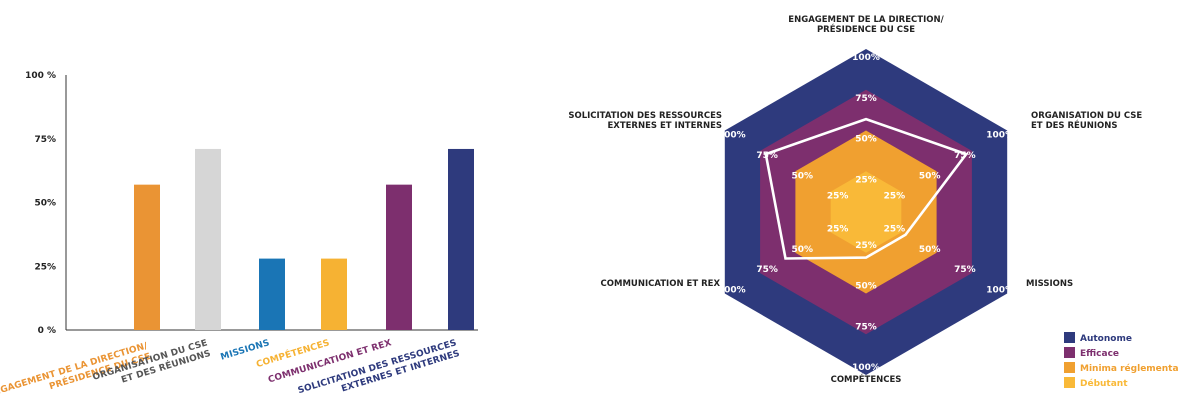 The image size is (1179, 405). What do you see at coordinates (645, 116) in the screenshot?
I see `radar-axis-label-line: SOLICITATION DES RESSOURCES` at bounding box center [645, 116].